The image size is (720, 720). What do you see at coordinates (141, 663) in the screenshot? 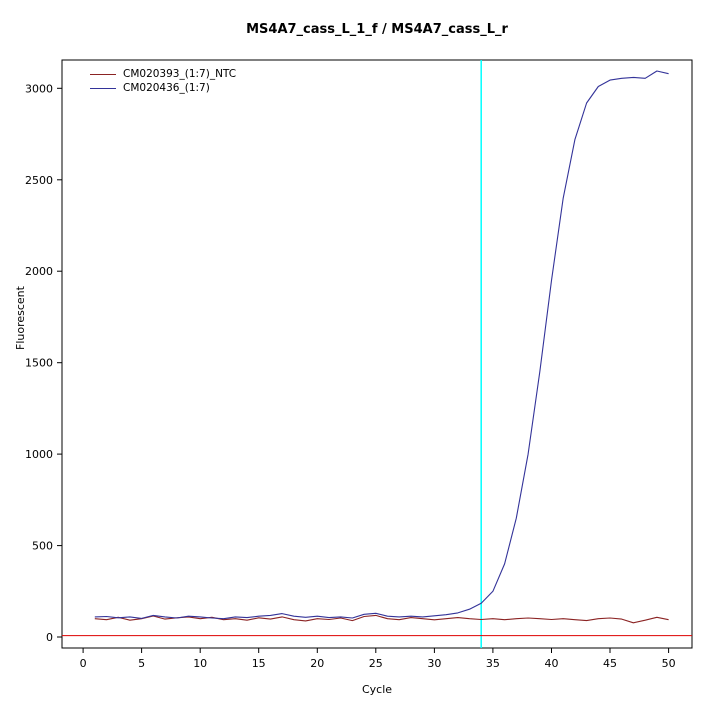
I see `svg-text: 5` at bounding box center [141, 663].